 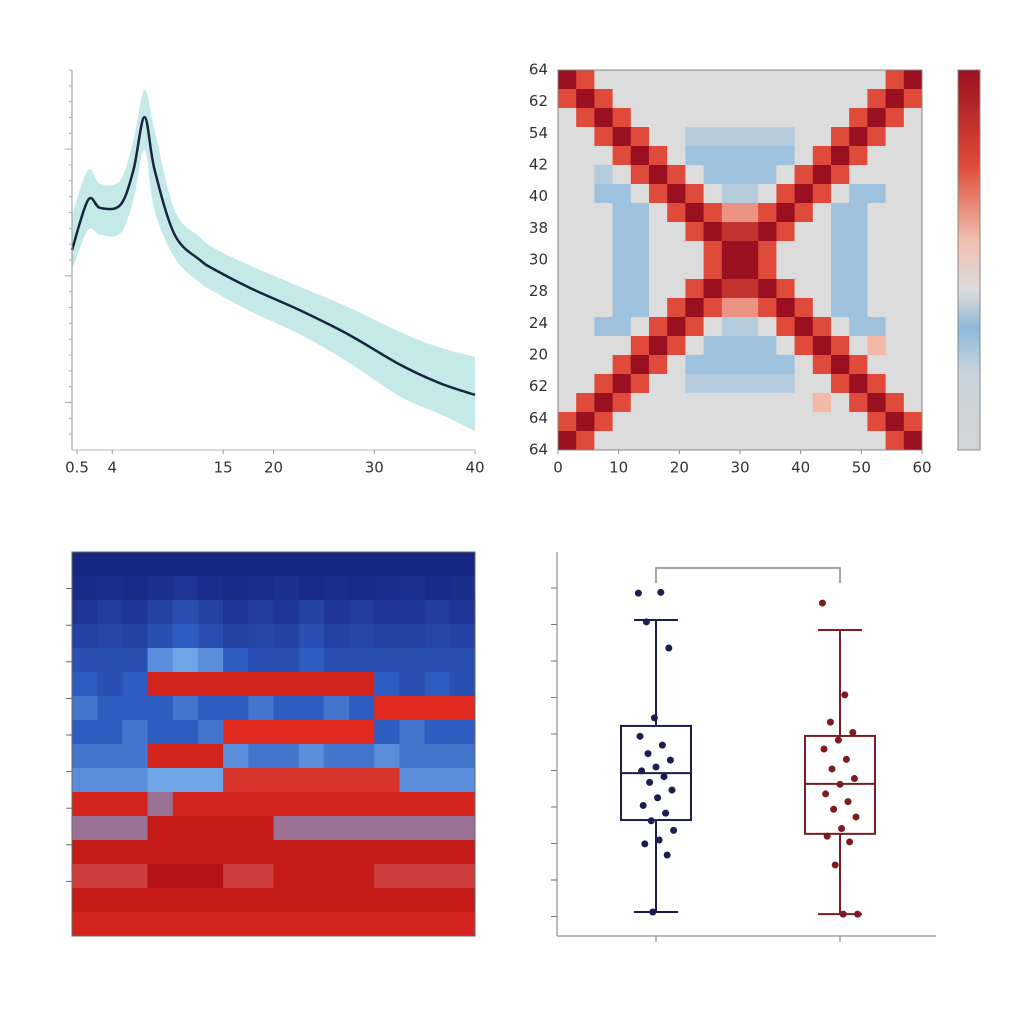 What do you see at coordinates (538, 355) in the screenshot?
I see `y-tick-label: 20` at bounding box center [538, 355].